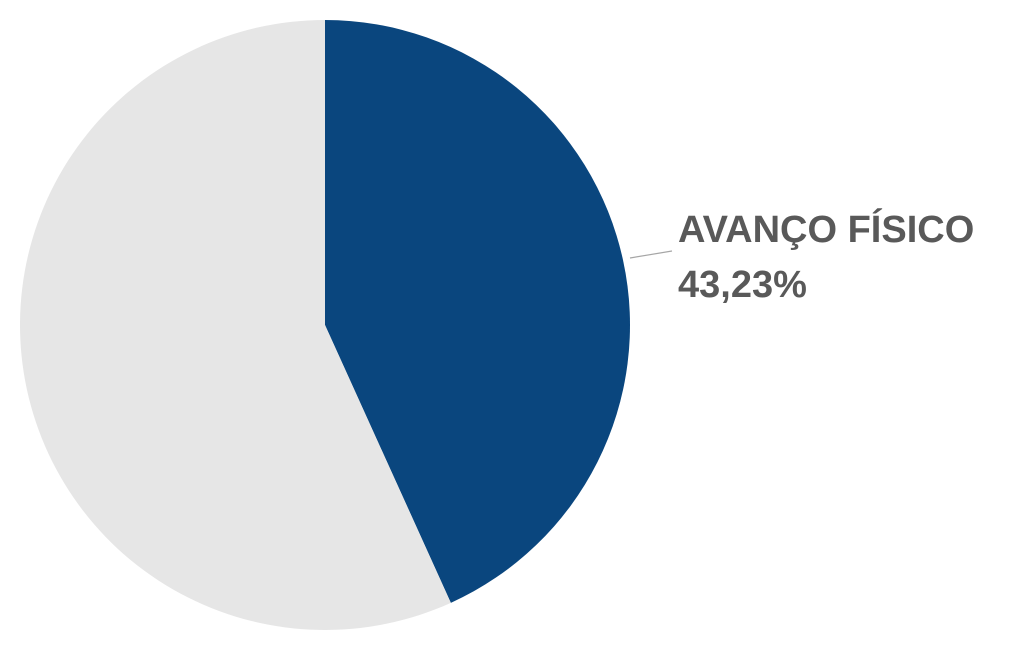  Describe the element at coordinates (826, 229) in the screenshot. I see `slice-label-category: AVANÇO FÍSICO` at that location.